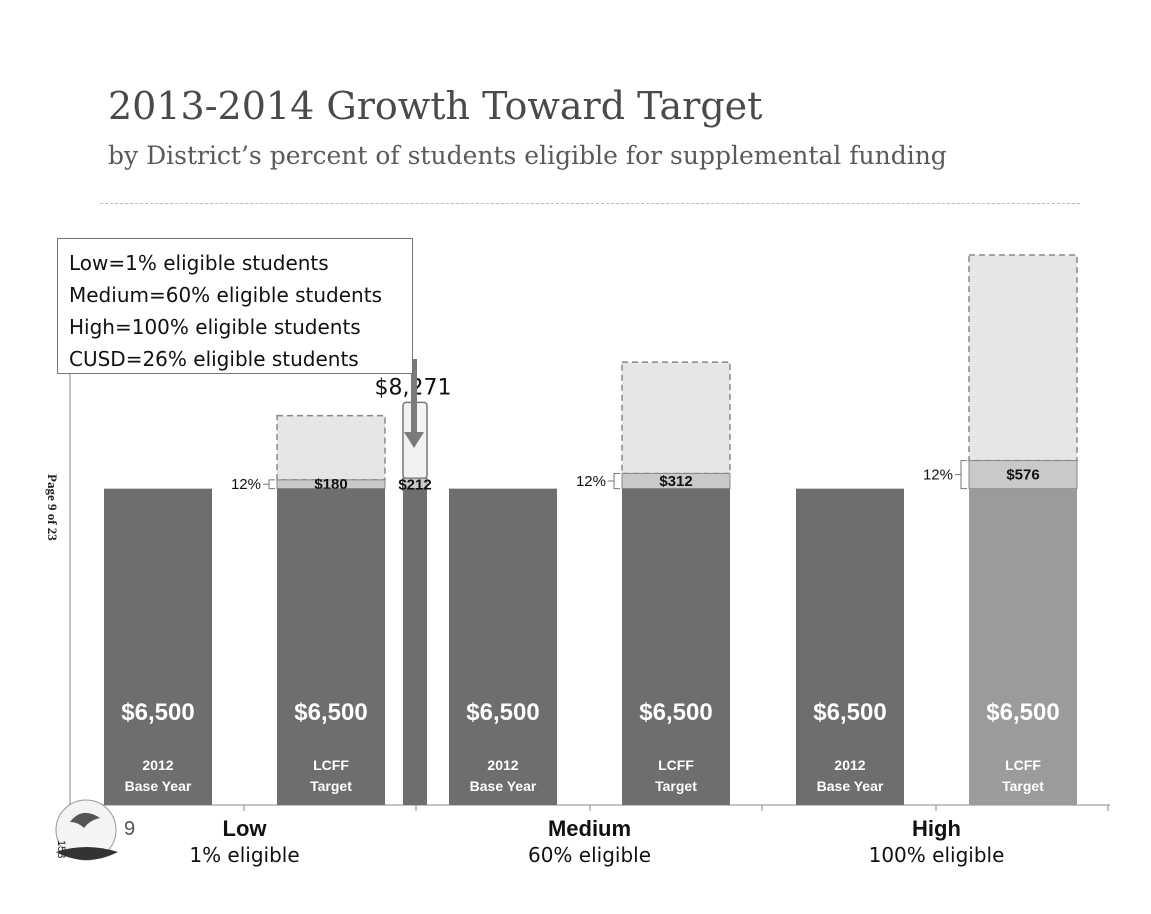 This screenshot has height=914, width=1151. I want to click on low-target-gap, so click(331, 447).